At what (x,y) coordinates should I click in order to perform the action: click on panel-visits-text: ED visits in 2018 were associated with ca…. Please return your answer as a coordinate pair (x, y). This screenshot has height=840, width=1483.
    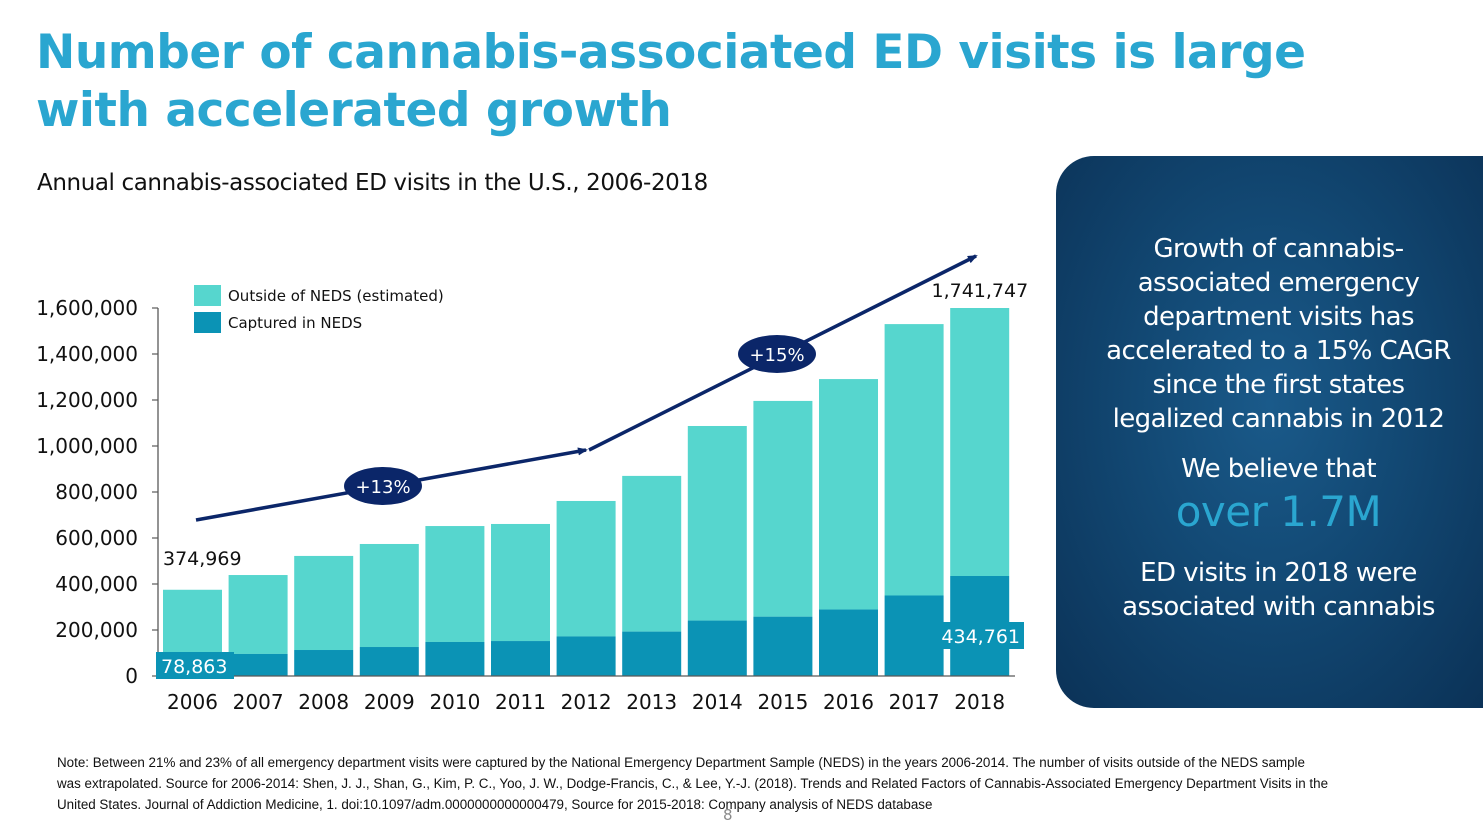
    Looking at the image, I should click on (1278, 590).